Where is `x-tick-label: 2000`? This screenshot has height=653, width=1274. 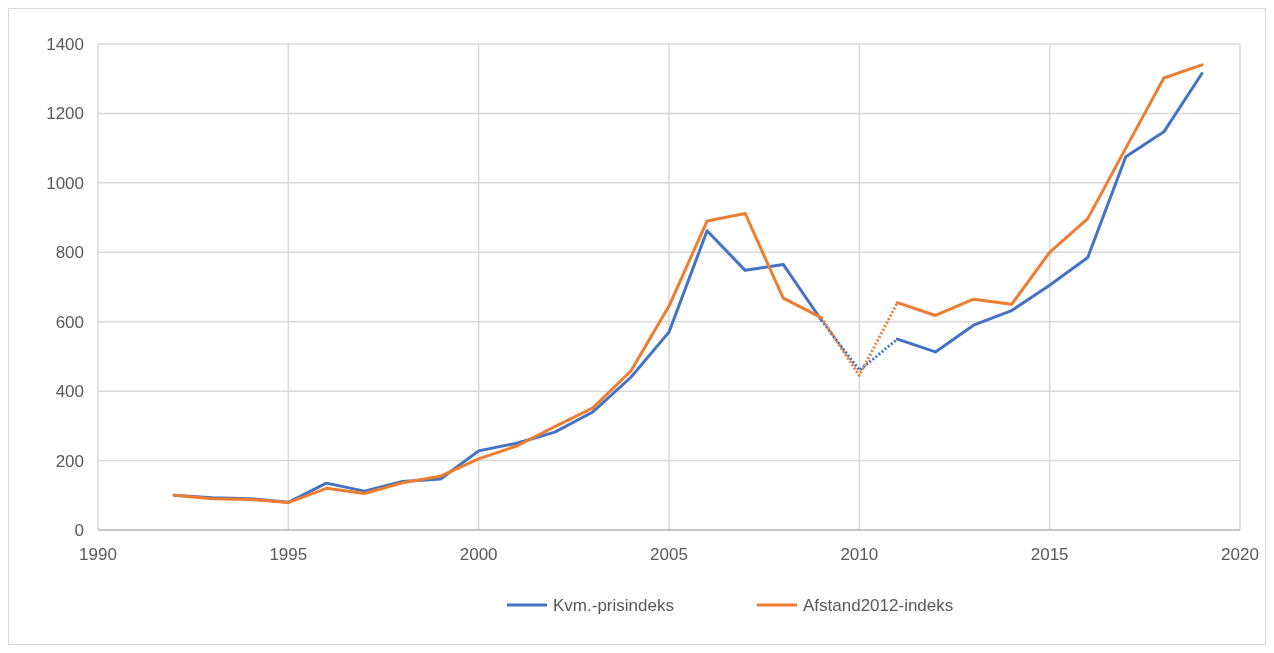
x-tick-label: 2000 is located at coordinates (478, 554).